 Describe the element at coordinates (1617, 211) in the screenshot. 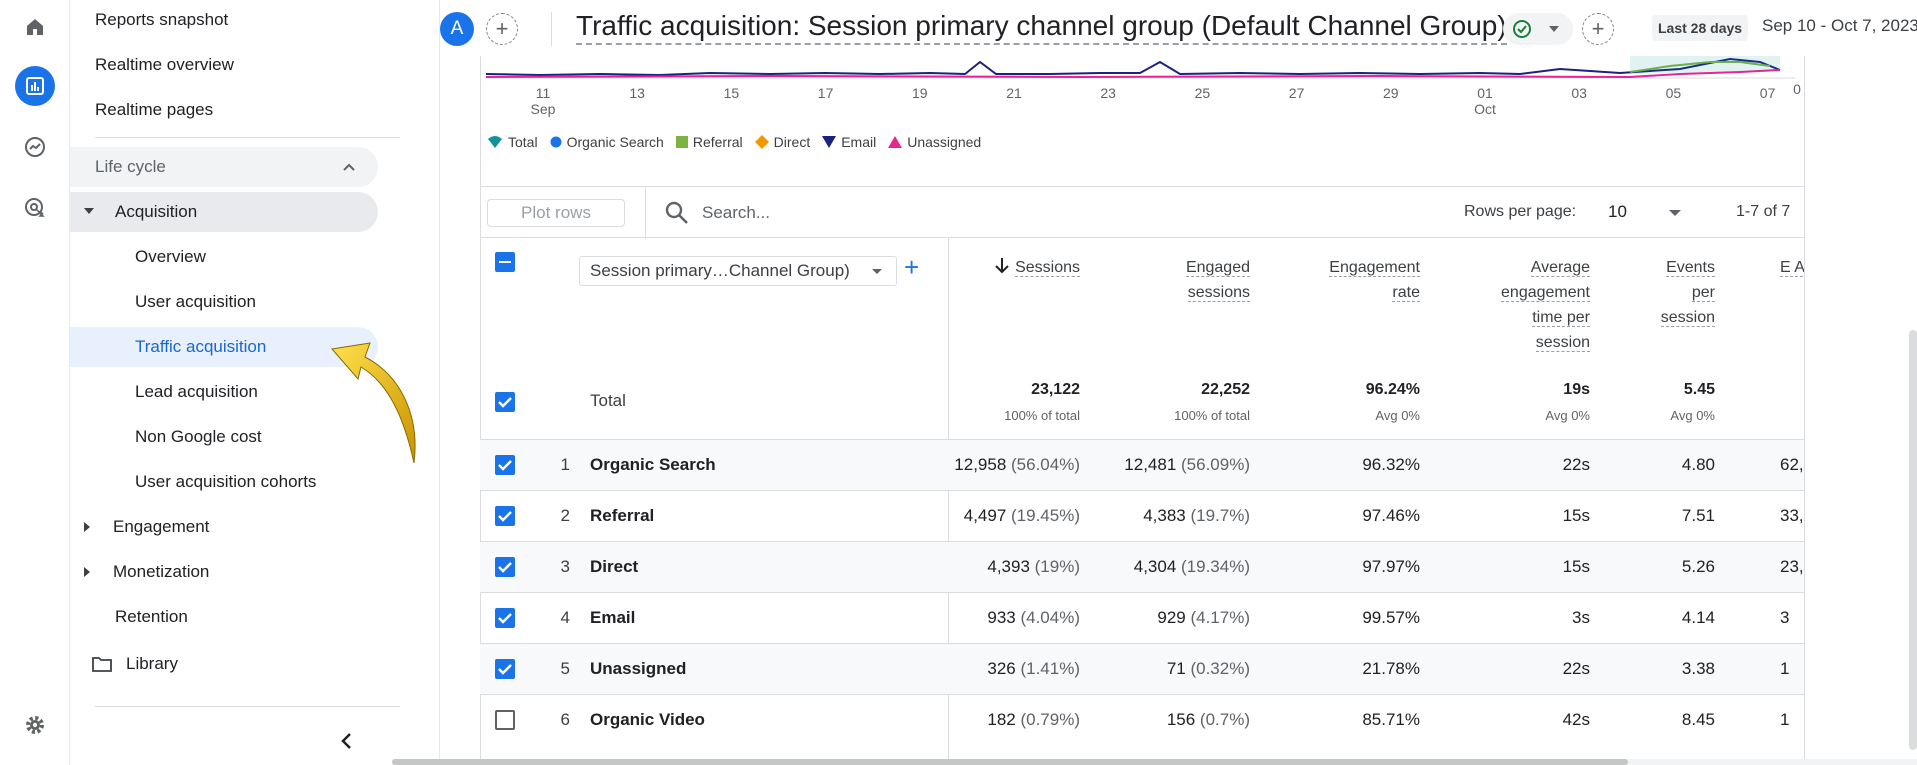

I see `rows-per-page-select: 10` at that location.